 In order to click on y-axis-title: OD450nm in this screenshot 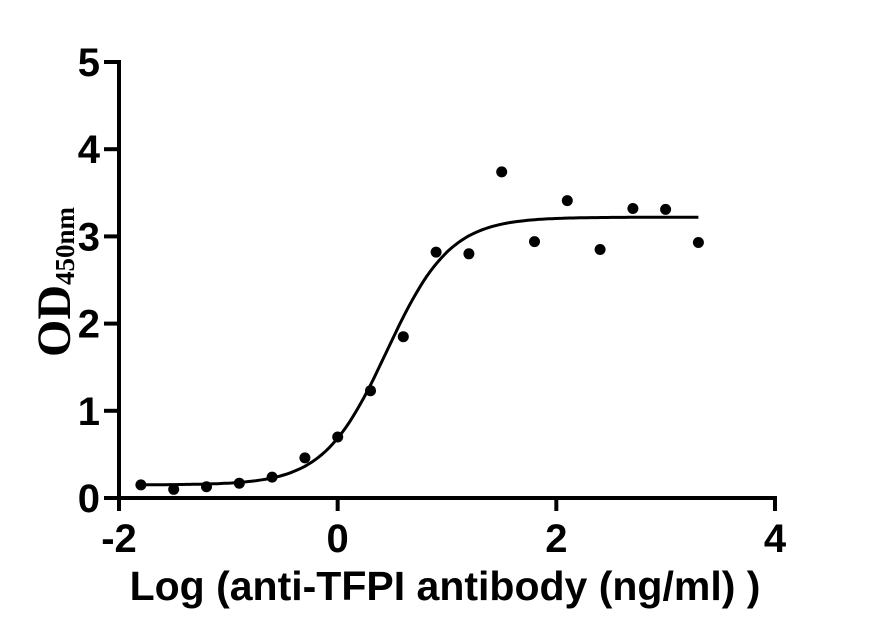, I will do `click(54, 281)`.